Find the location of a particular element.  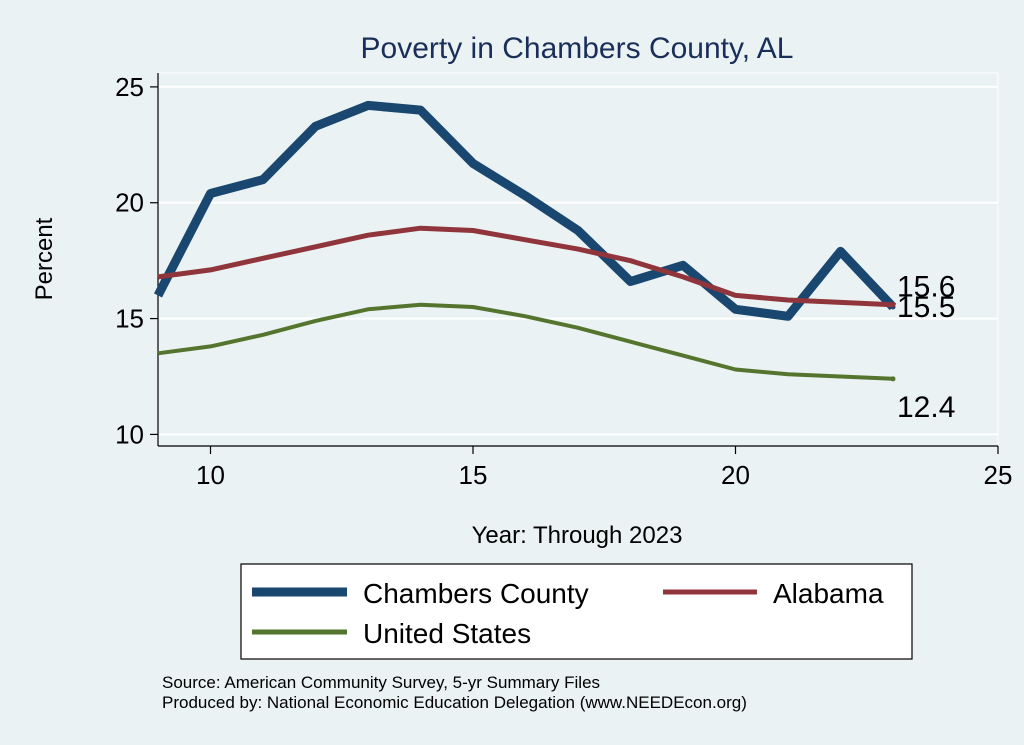

x-tick-label: 20 is located at coordinates (735, 475).